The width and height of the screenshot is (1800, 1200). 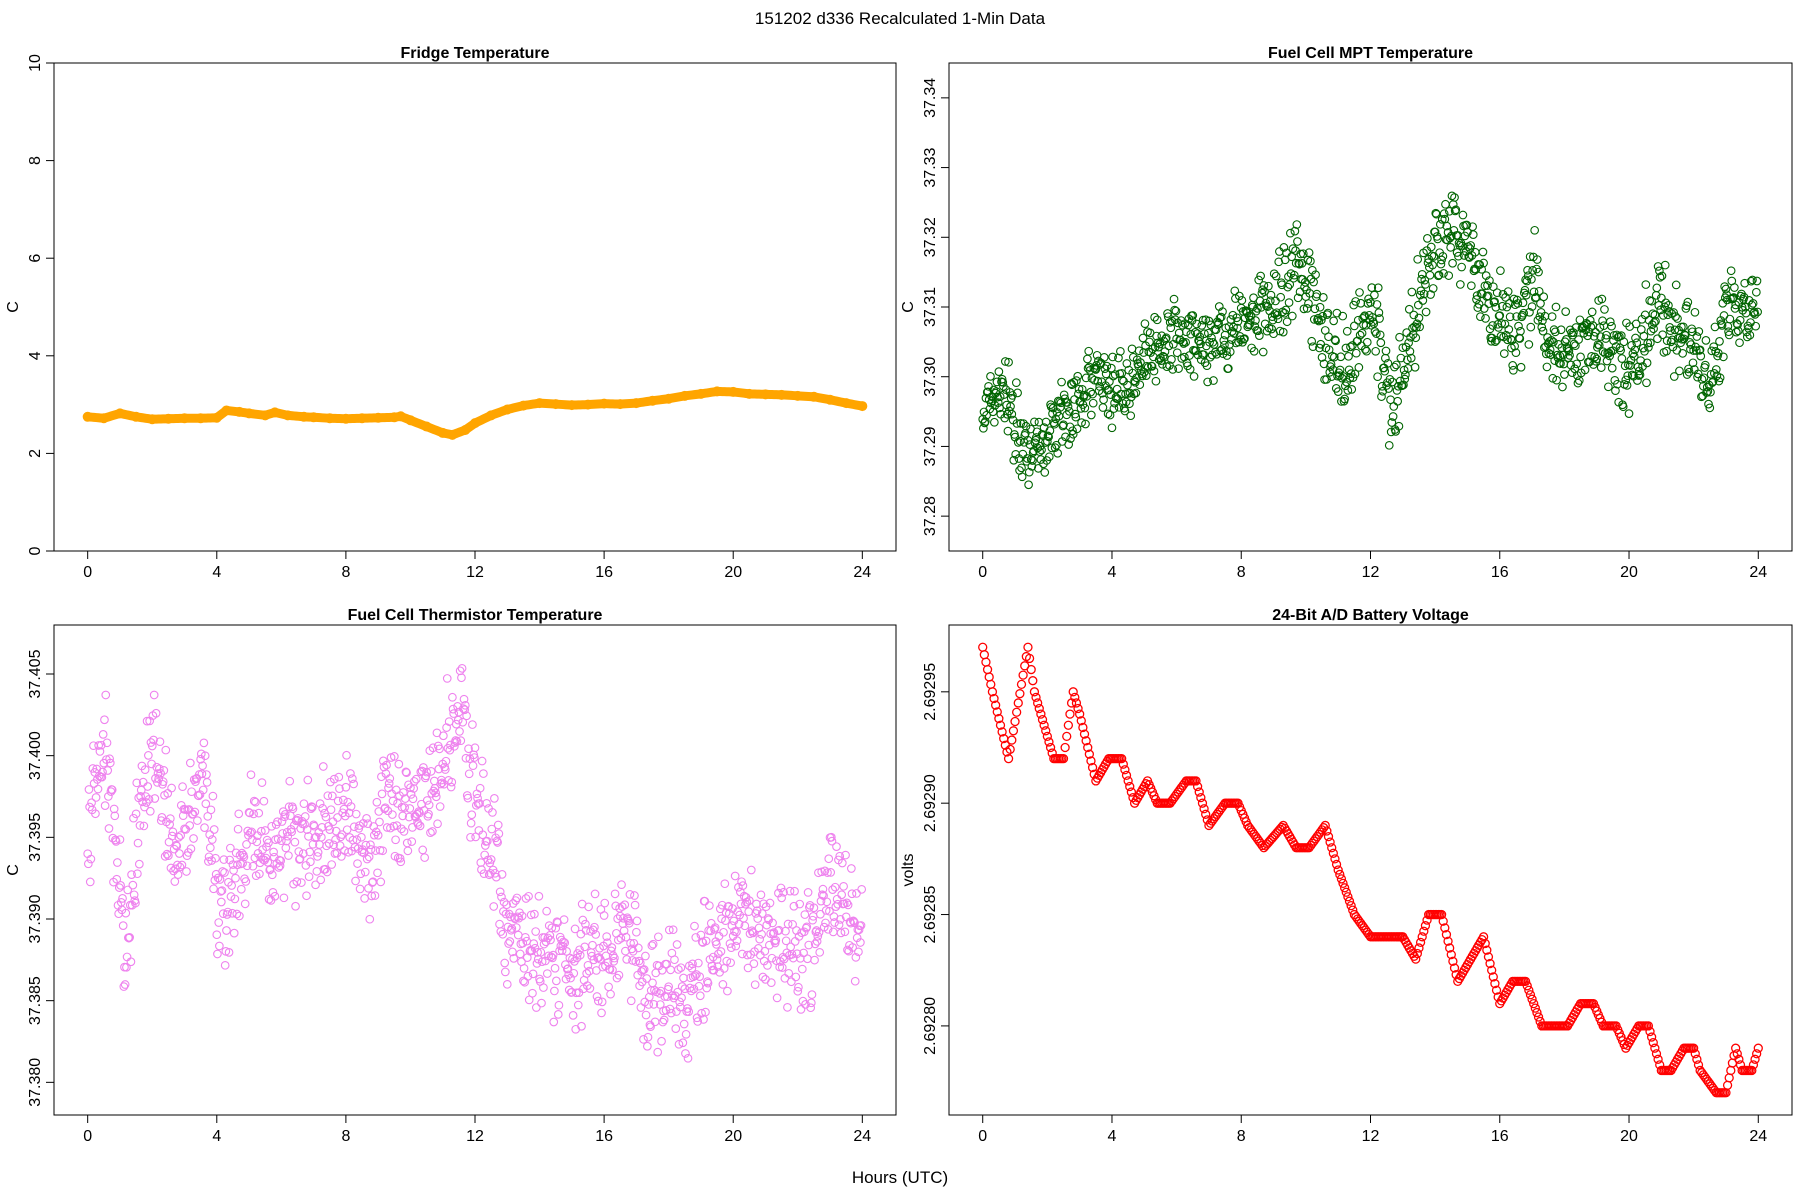 What do you see at coordinates (35, 837) in the screenshot?
I see `y-tick-label: 37.395` at bounding box center [35, 837].